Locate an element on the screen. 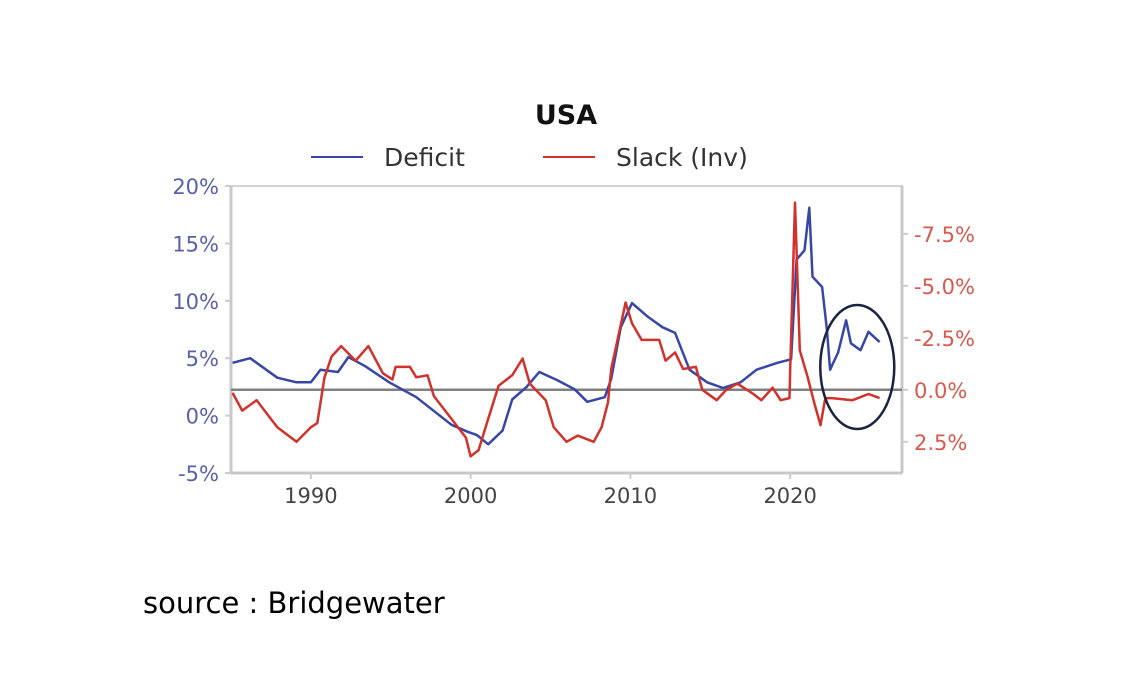 Image resolution: width=1141 pixels, height=690 pixels. left-tick-label: 10% is located at coordinates (195, 302).